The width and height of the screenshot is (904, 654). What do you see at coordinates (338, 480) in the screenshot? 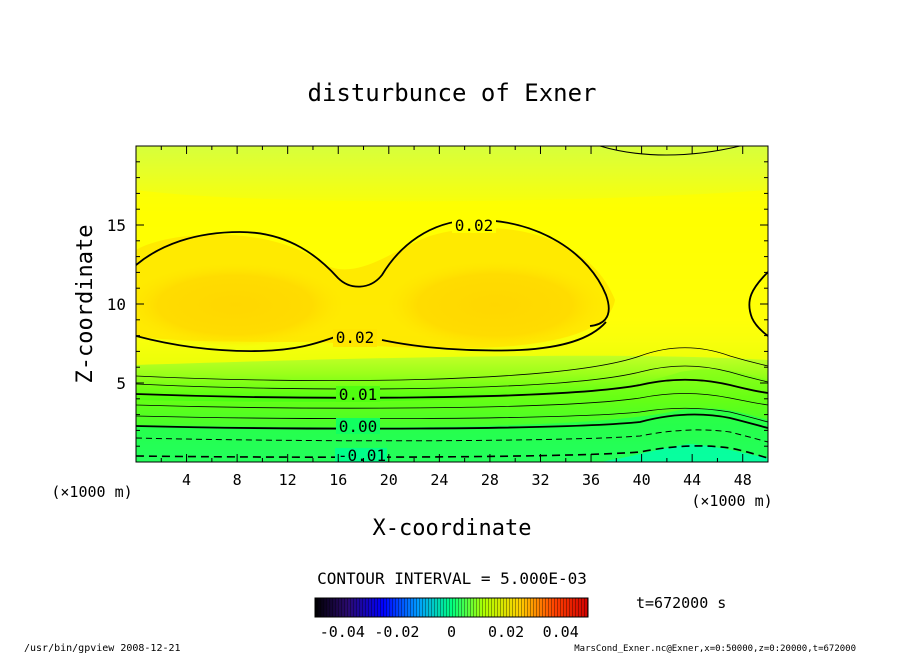
I see `x-tick-label: 16` at bounding box center [338, 480].